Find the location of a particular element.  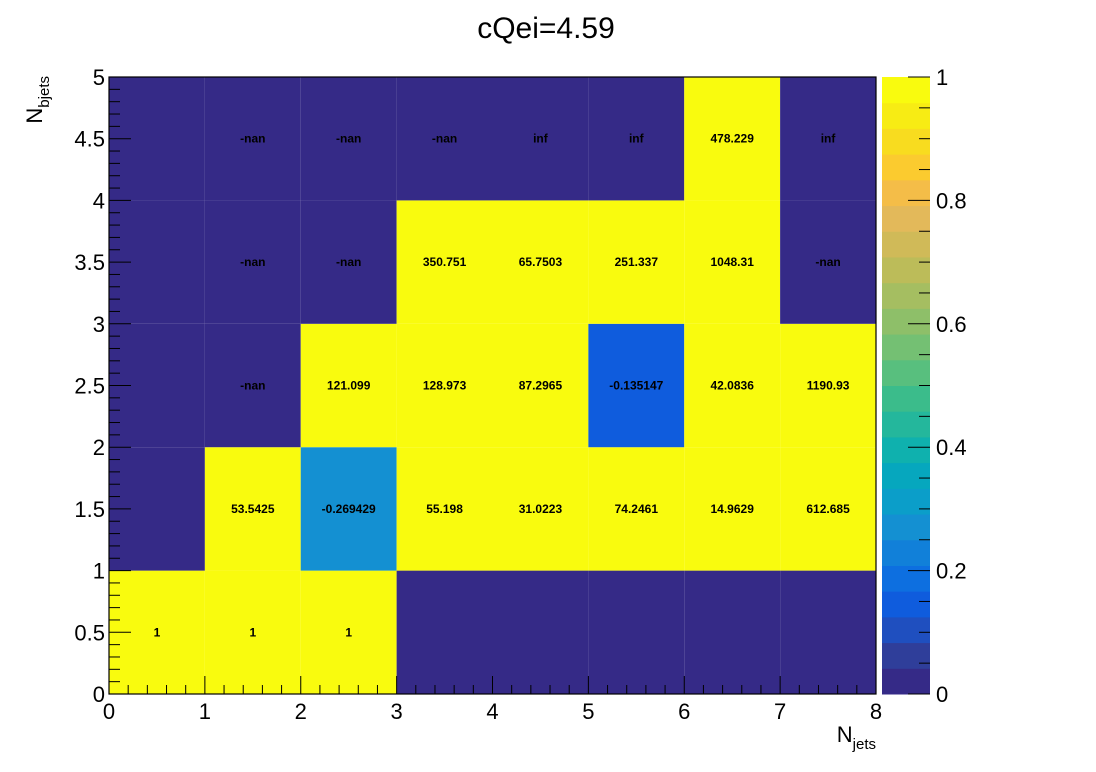

cell-value-label: -0.269429 is located at coordinates (349, 509).